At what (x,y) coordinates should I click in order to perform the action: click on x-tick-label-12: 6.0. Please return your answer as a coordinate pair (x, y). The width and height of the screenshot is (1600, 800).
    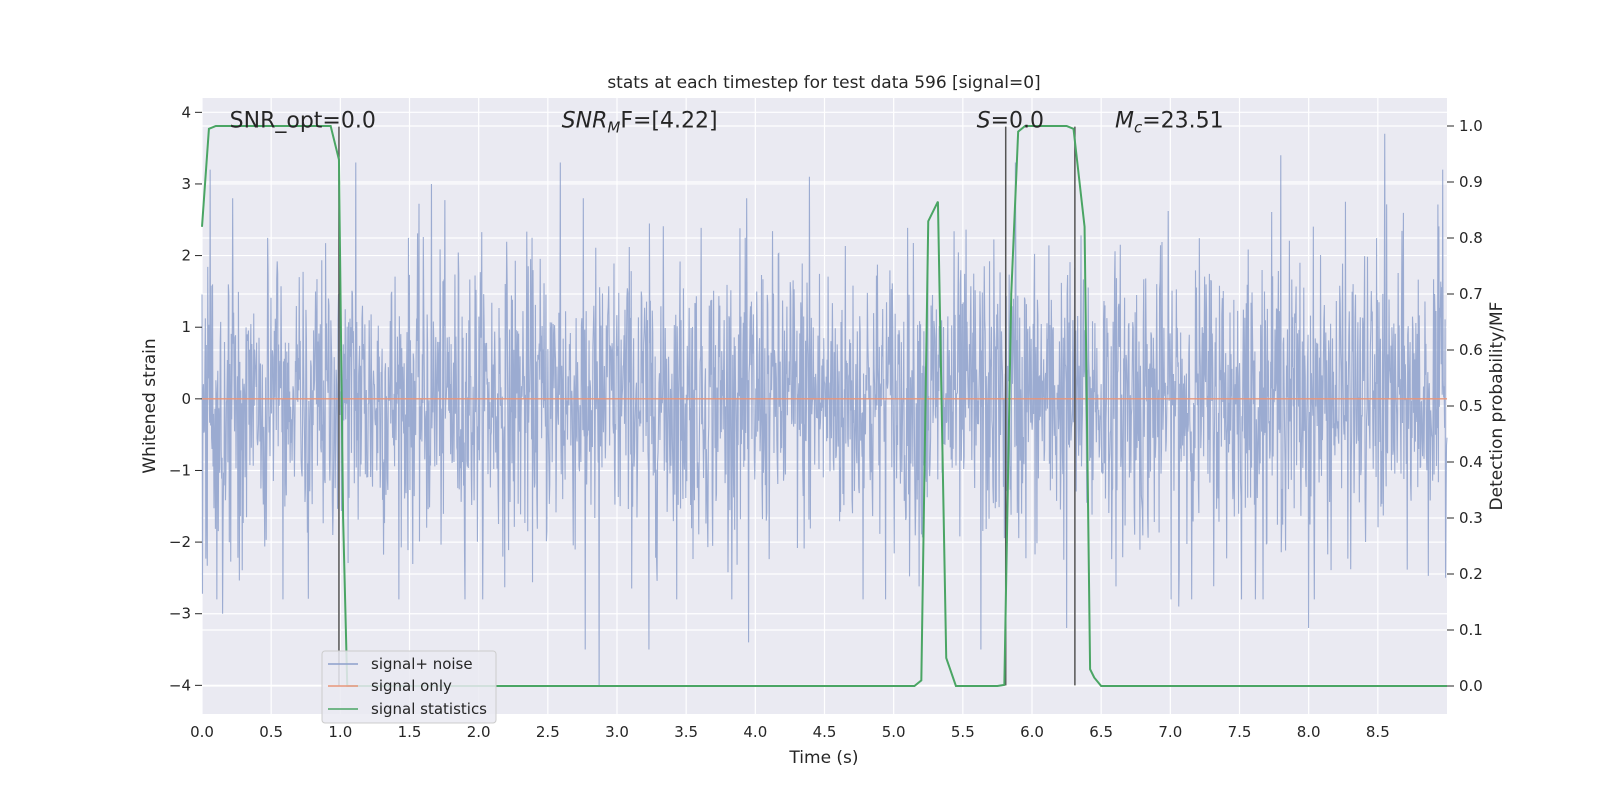
    Looking at the image, I should click on (1032, 732).